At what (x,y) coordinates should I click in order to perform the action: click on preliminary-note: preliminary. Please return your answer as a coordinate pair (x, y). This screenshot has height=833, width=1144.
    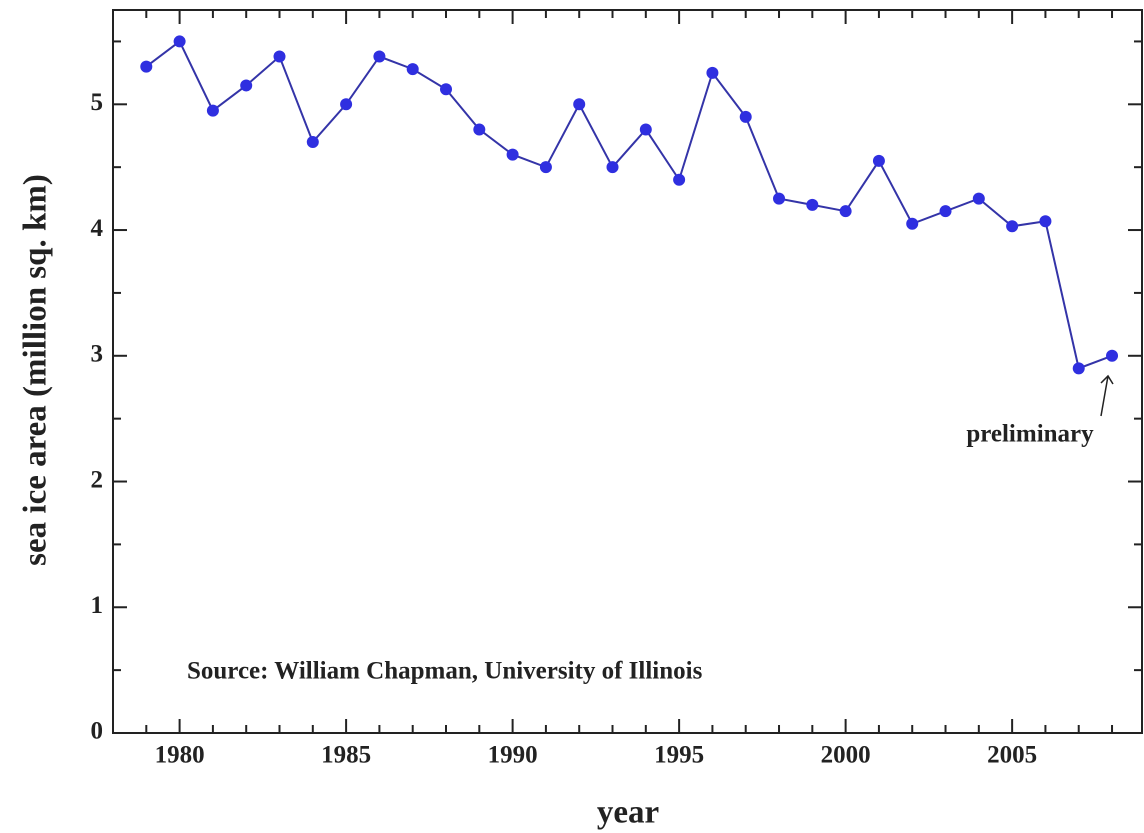
    Looking at the image, I should click on (1030, 434).